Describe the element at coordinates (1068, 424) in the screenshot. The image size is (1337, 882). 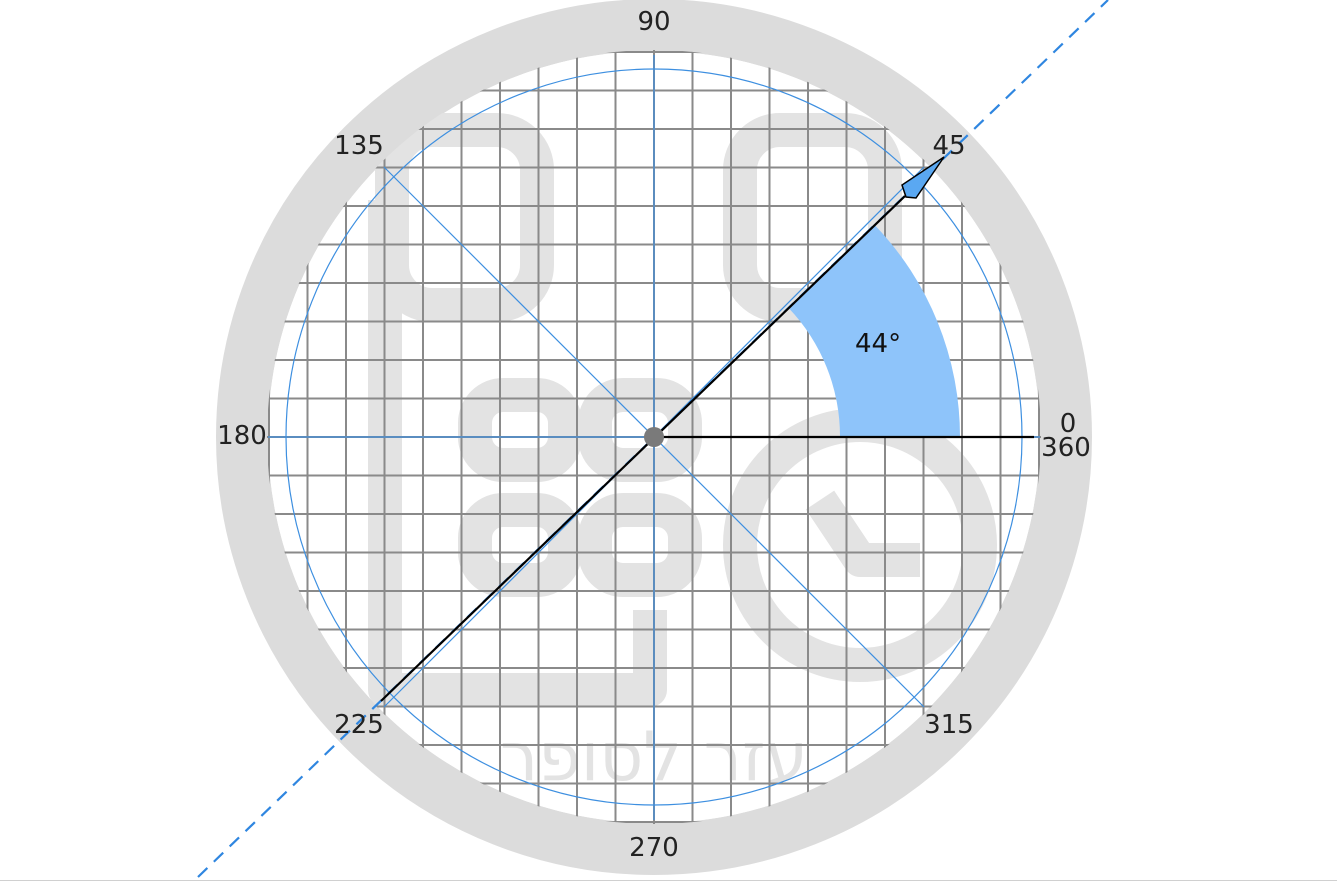
I see `label-0: 0` at that location.